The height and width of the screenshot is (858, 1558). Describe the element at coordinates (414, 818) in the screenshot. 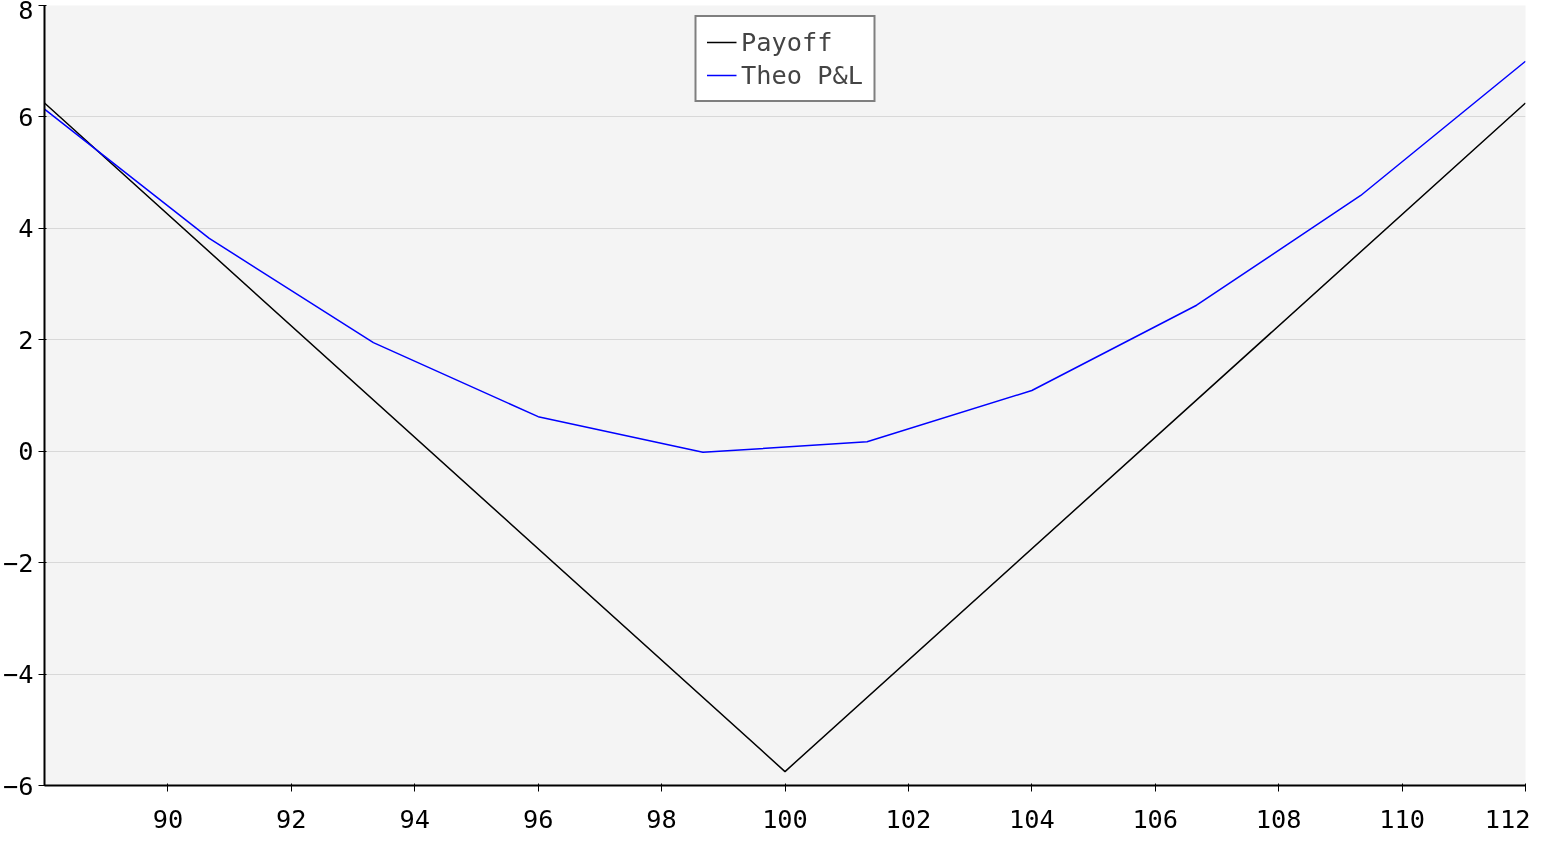

I see `x-tick-label: 94` at that location.